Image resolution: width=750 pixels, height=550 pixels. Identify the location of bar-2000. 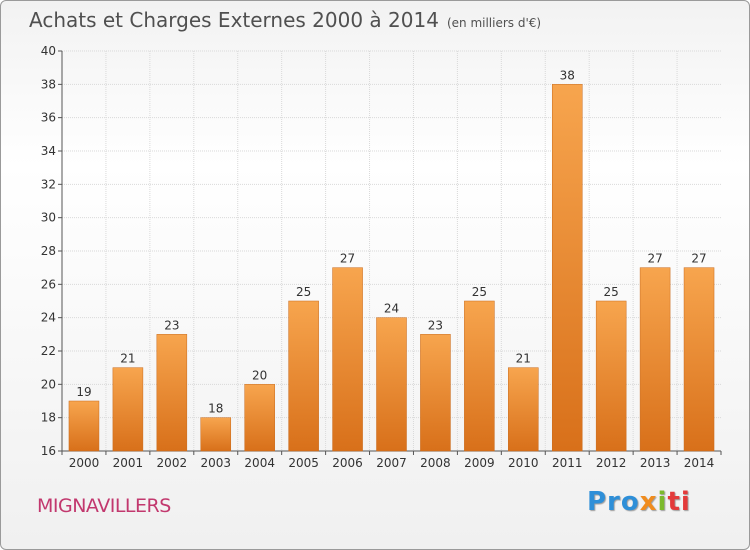
(84, 426).